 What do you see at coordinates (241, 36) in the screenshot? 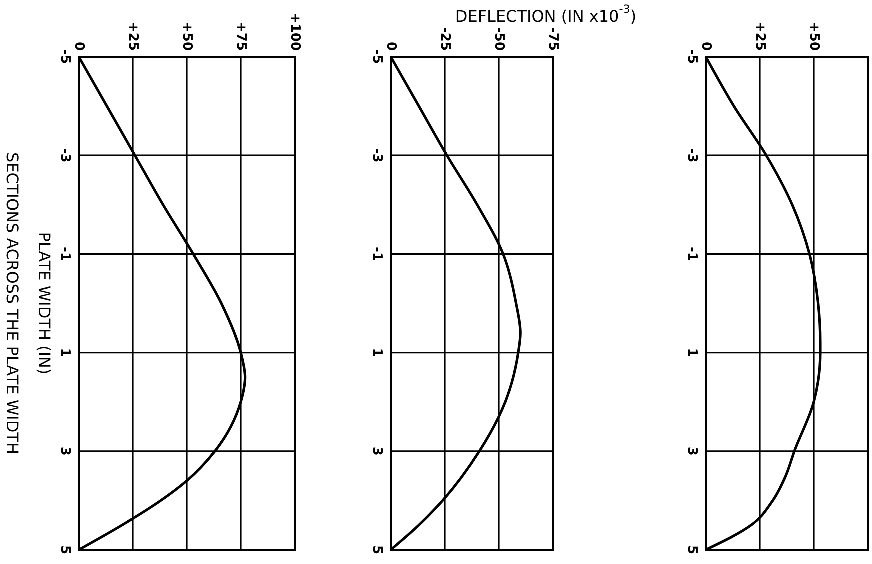
I see `x-tick-label: +75` at bounding box center [241, 36].